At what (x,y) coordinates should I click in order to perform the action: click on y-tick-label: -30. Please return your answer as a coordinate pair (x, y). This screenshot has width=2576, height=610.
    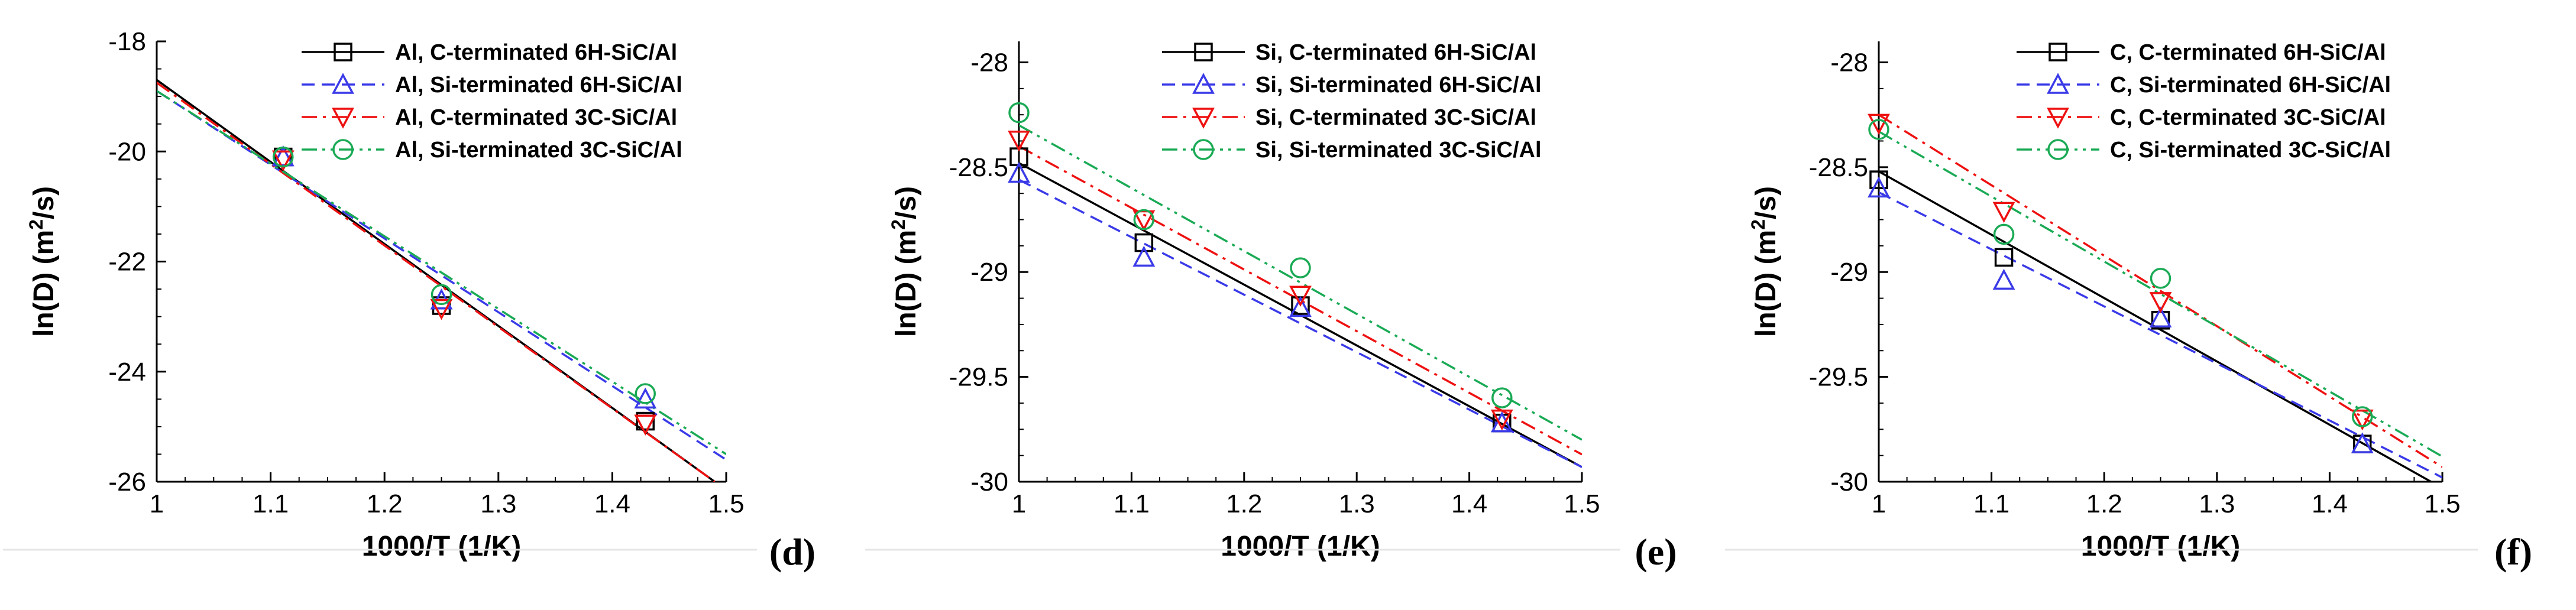
    Looking at the image, I should click on (989, 483).